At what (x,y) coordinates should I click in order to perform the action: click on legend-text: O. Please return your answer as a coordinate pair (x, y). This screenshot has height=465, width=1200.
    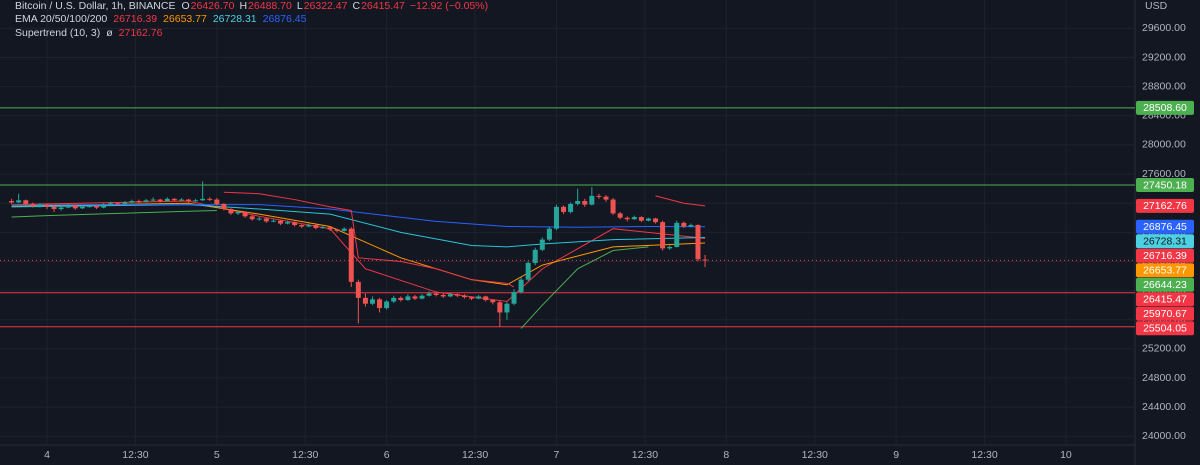
    Looking at the image, I should click on (185, 6).